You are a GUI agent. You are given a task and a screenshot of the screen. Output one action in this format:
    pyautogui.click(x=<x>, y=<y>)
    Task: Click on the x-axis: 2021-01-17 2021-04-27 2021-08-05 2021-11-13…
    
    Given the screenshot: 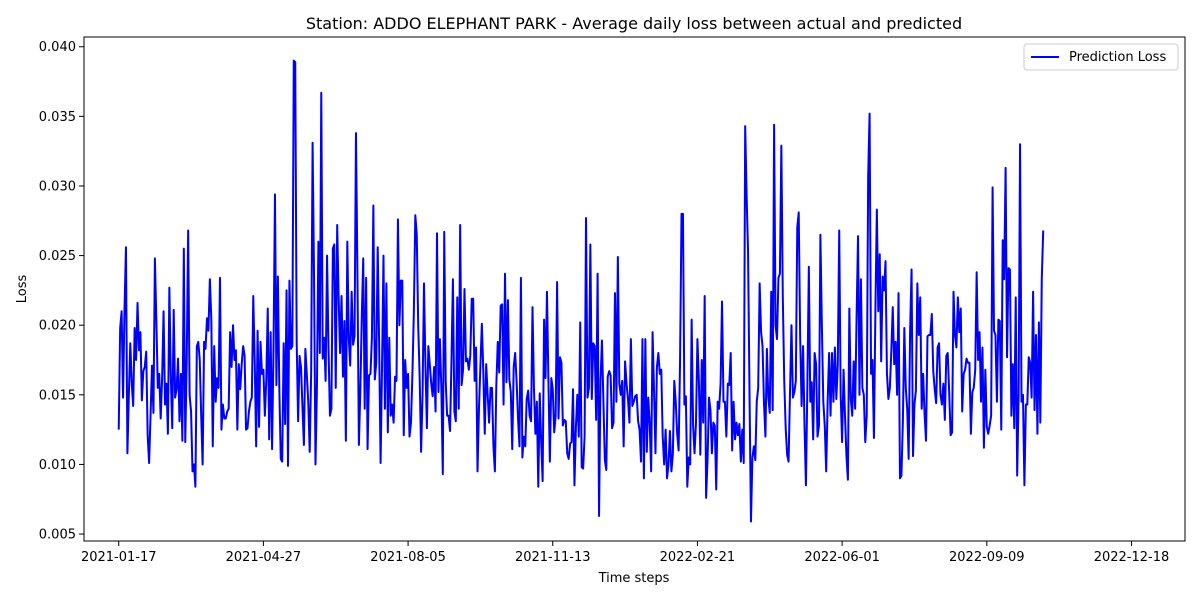 What is the action you would take?
    pyautogui.click(x=625, y=553)
    